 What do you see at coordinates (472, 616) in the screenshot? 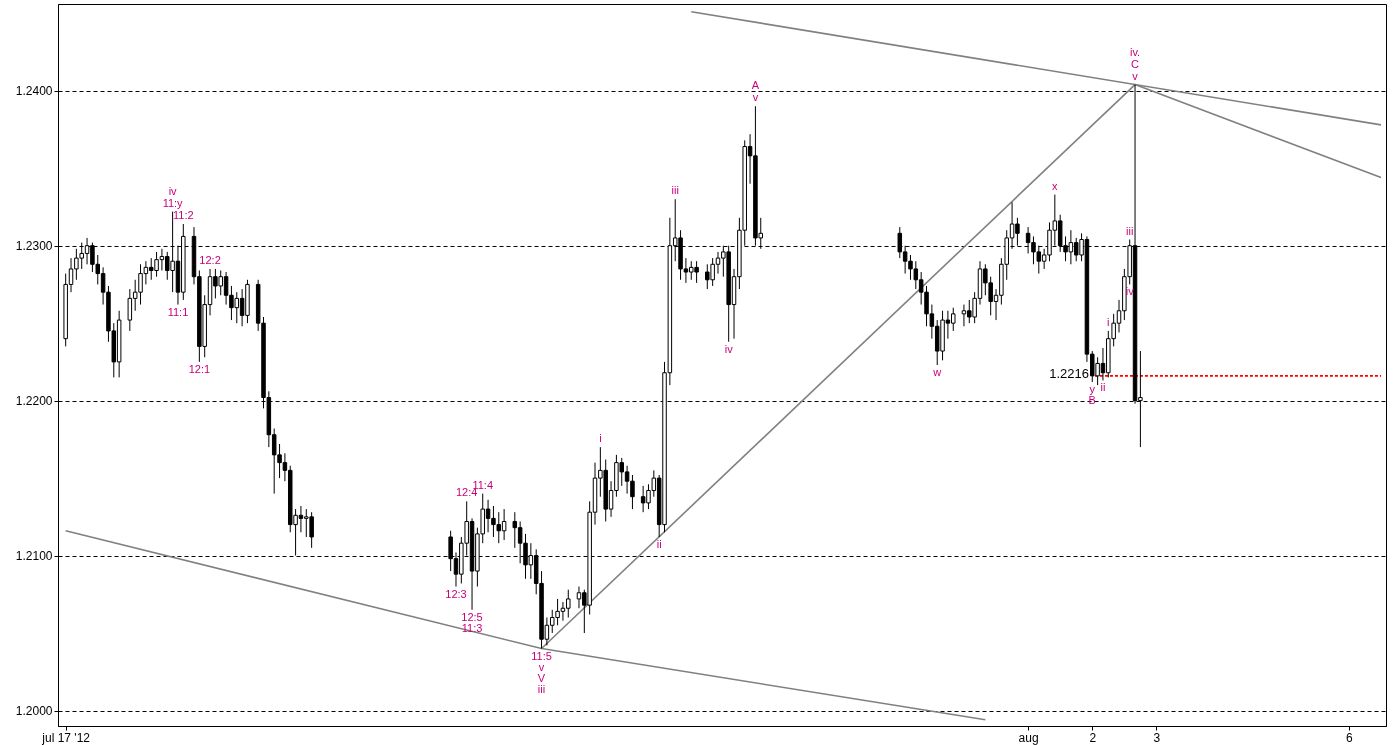
I see `annotation: 12:5` at bounding box center [472, 616].